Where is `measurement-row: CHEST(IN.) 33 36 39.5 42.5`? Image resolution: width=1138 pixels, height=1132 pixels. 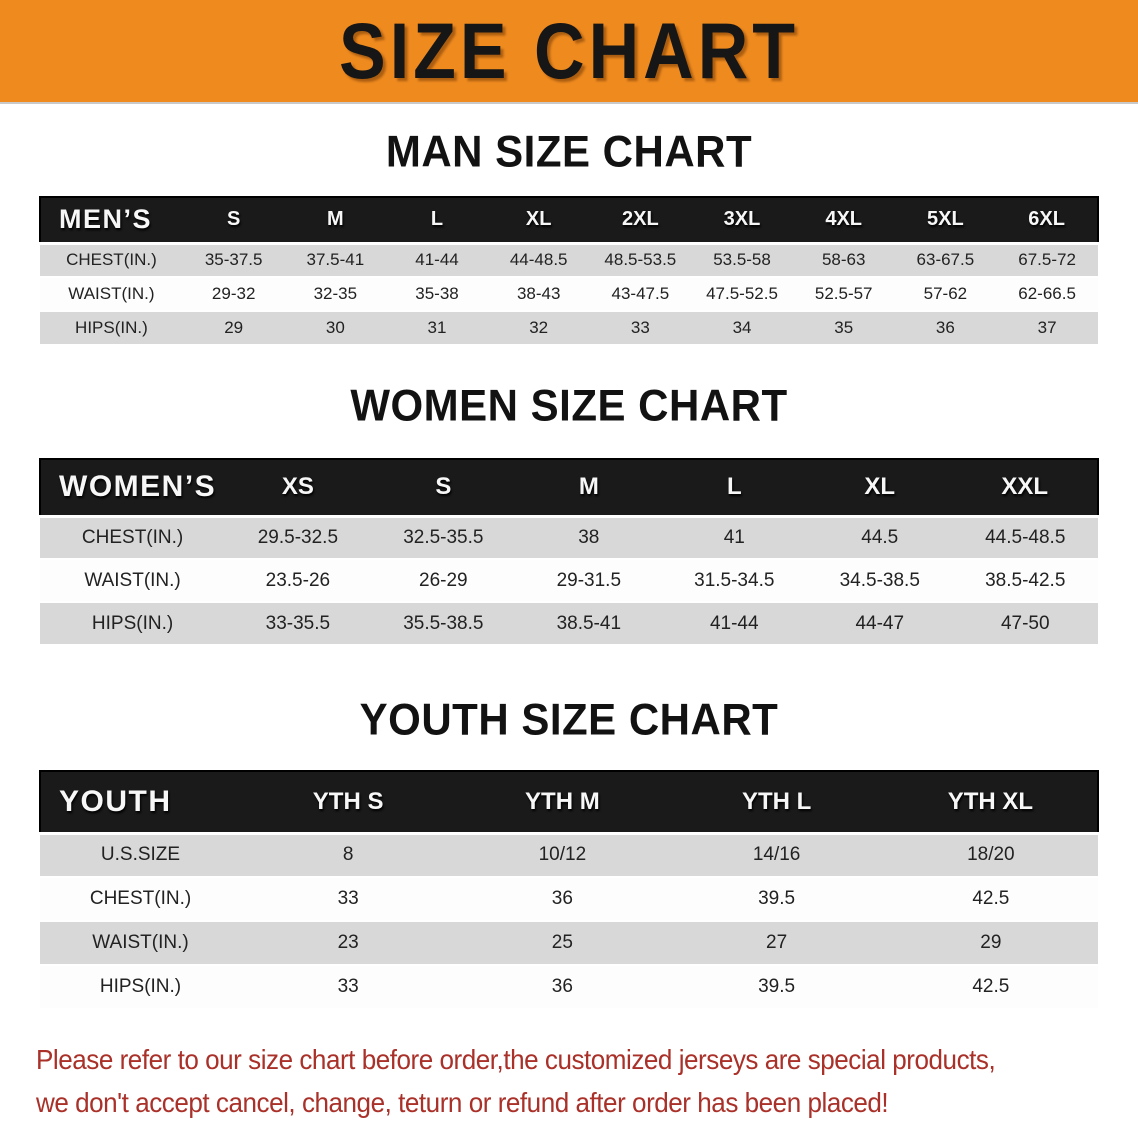
measurement-row: CHEST(IN.) 33 36 39.5 42.5 is located at coordinates (569, 899).